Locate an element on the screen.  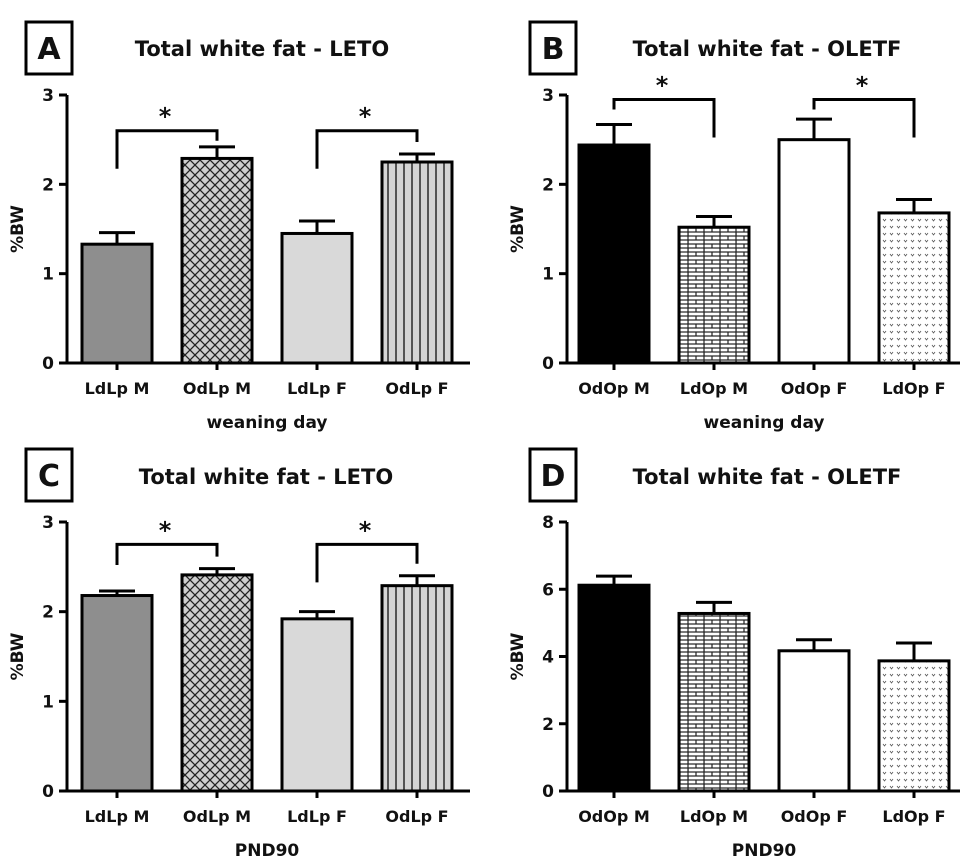
panel-label: D is located at coordinates (553, 476).